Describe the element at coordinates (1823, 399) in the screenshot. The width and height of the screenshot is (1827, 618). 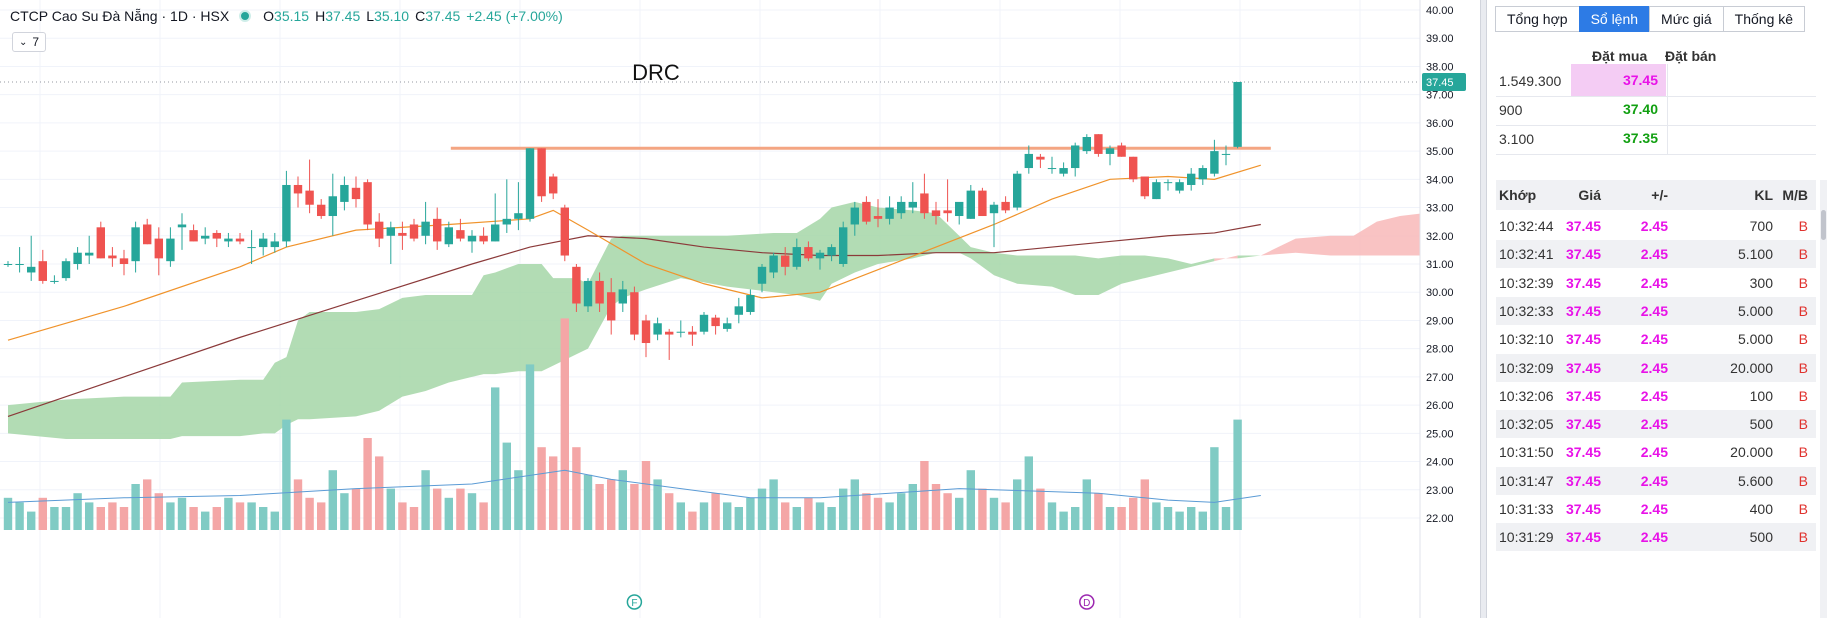
I see `trades-scrollbar` at that location.